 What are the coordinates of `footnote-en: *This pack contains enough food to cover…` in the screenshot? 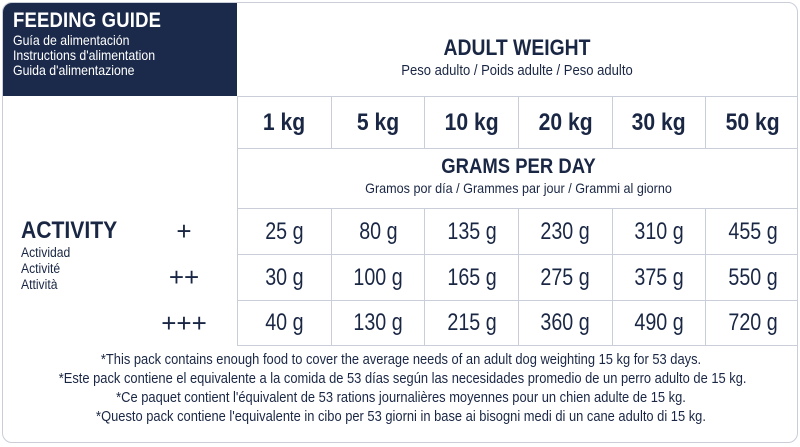 It's located at (401, 359).